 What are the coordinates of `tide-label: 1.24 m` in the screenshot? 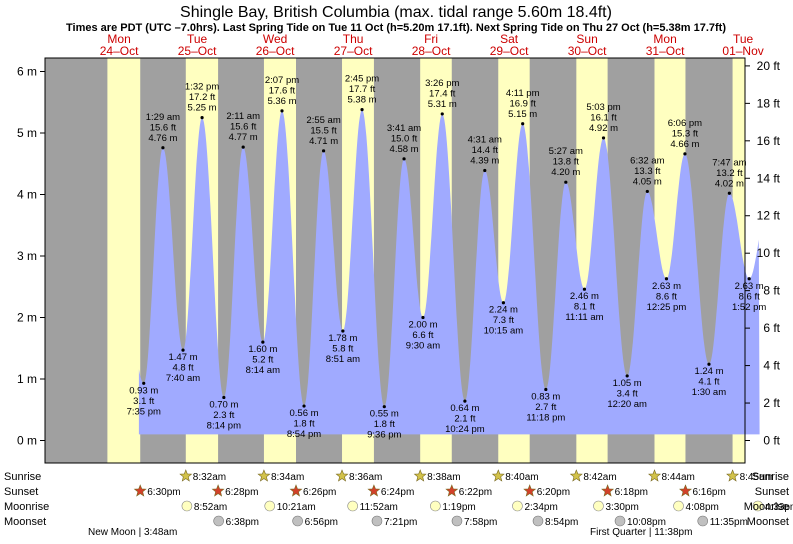 It's located at (708, 371).